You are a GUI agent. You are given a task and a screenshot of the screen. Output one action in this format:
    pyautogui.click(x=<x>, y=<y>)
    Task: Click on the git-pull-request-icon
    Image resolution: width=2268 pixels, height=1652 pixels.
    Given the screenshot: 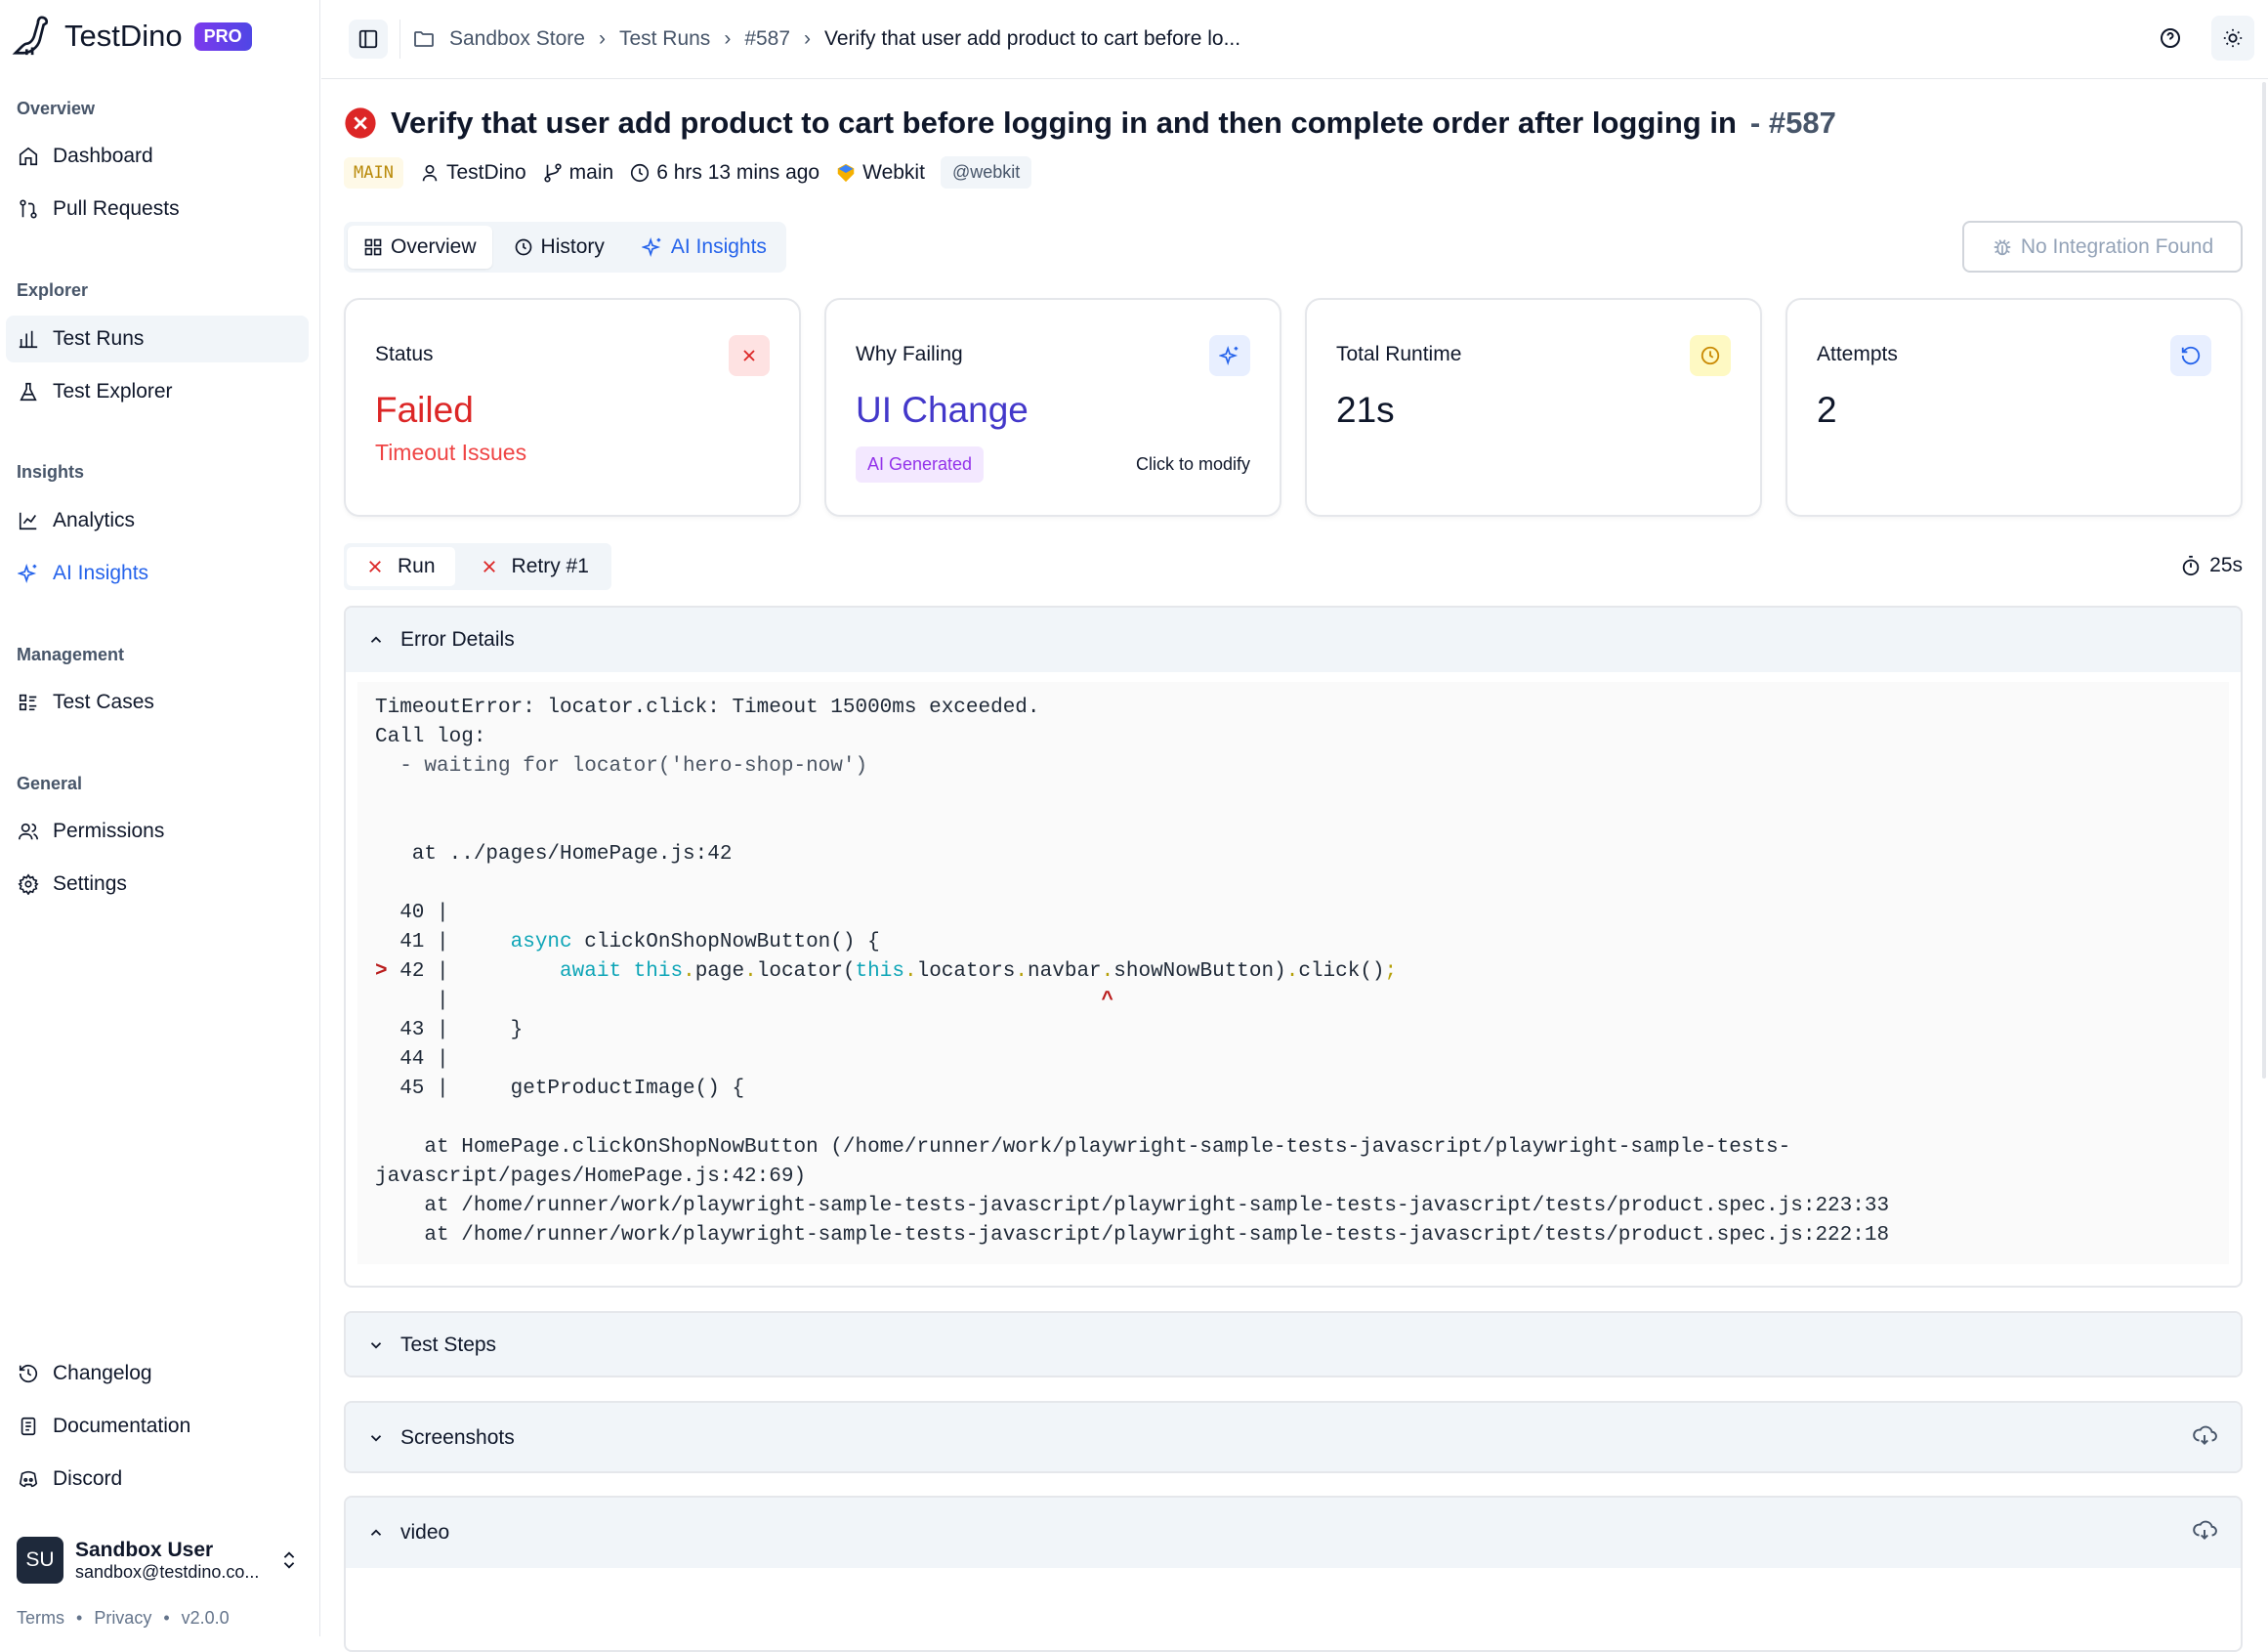 What is the action you would take?
    pyautogui.click(x=28, y=209)
    